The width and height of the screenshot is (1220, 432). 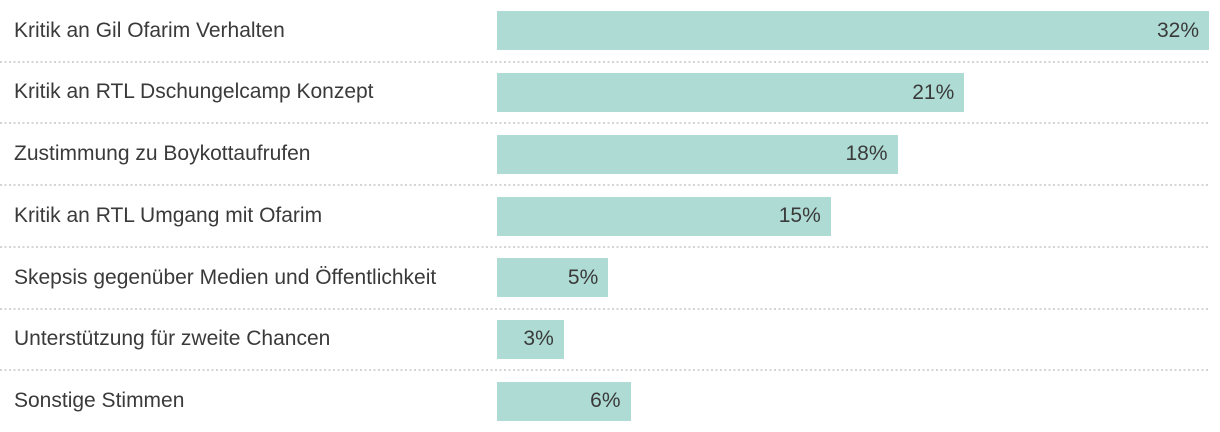 I want to click on bar: 3%, so click(x=530, y=339).